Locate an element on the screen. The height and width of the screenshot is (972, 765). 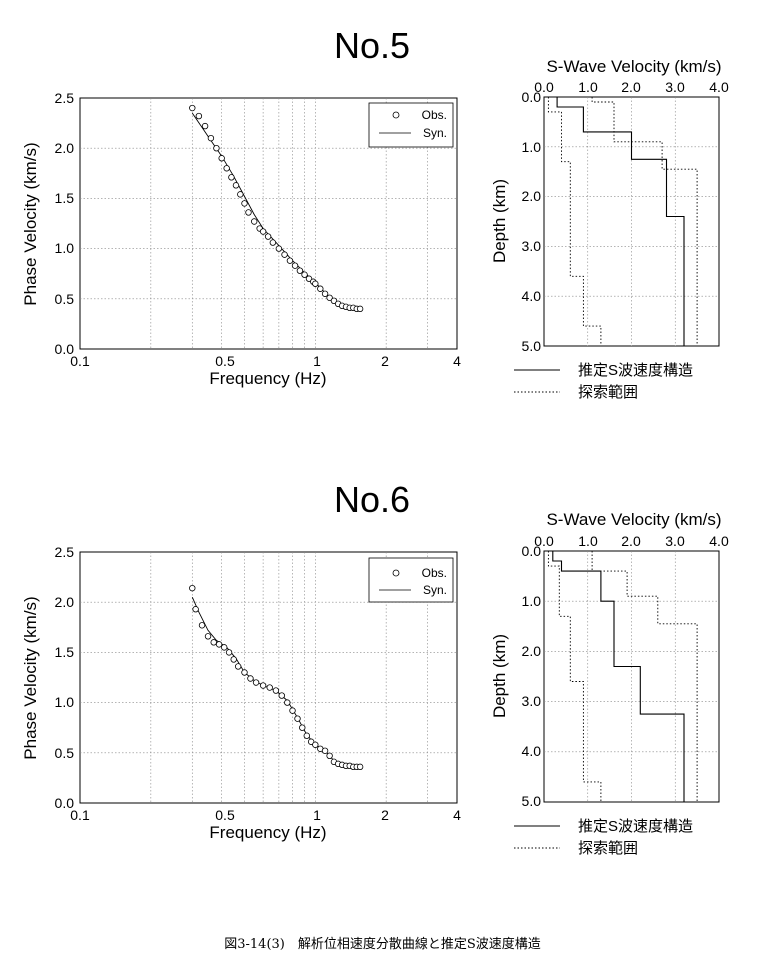
plot-frame is located at coordinates (268, 677).